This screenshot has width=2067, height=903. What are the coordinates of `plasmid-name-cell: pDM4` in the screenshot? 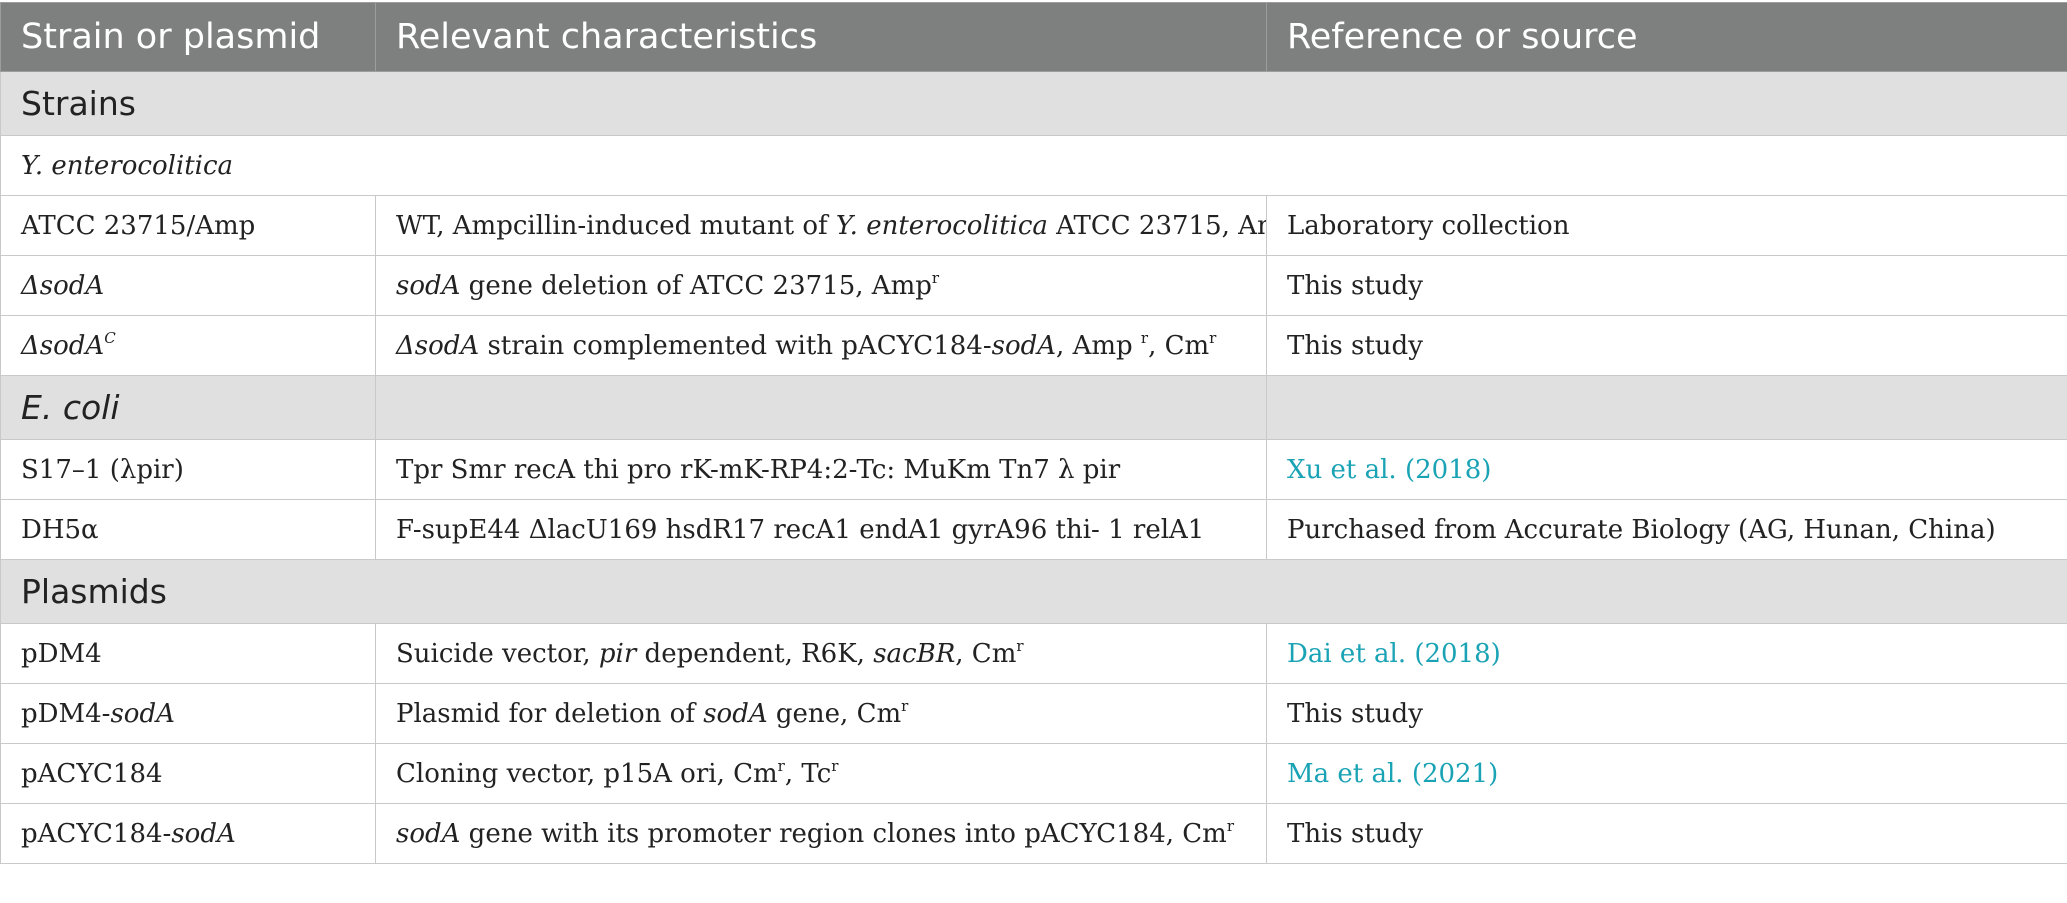 It's located at (188, 653).